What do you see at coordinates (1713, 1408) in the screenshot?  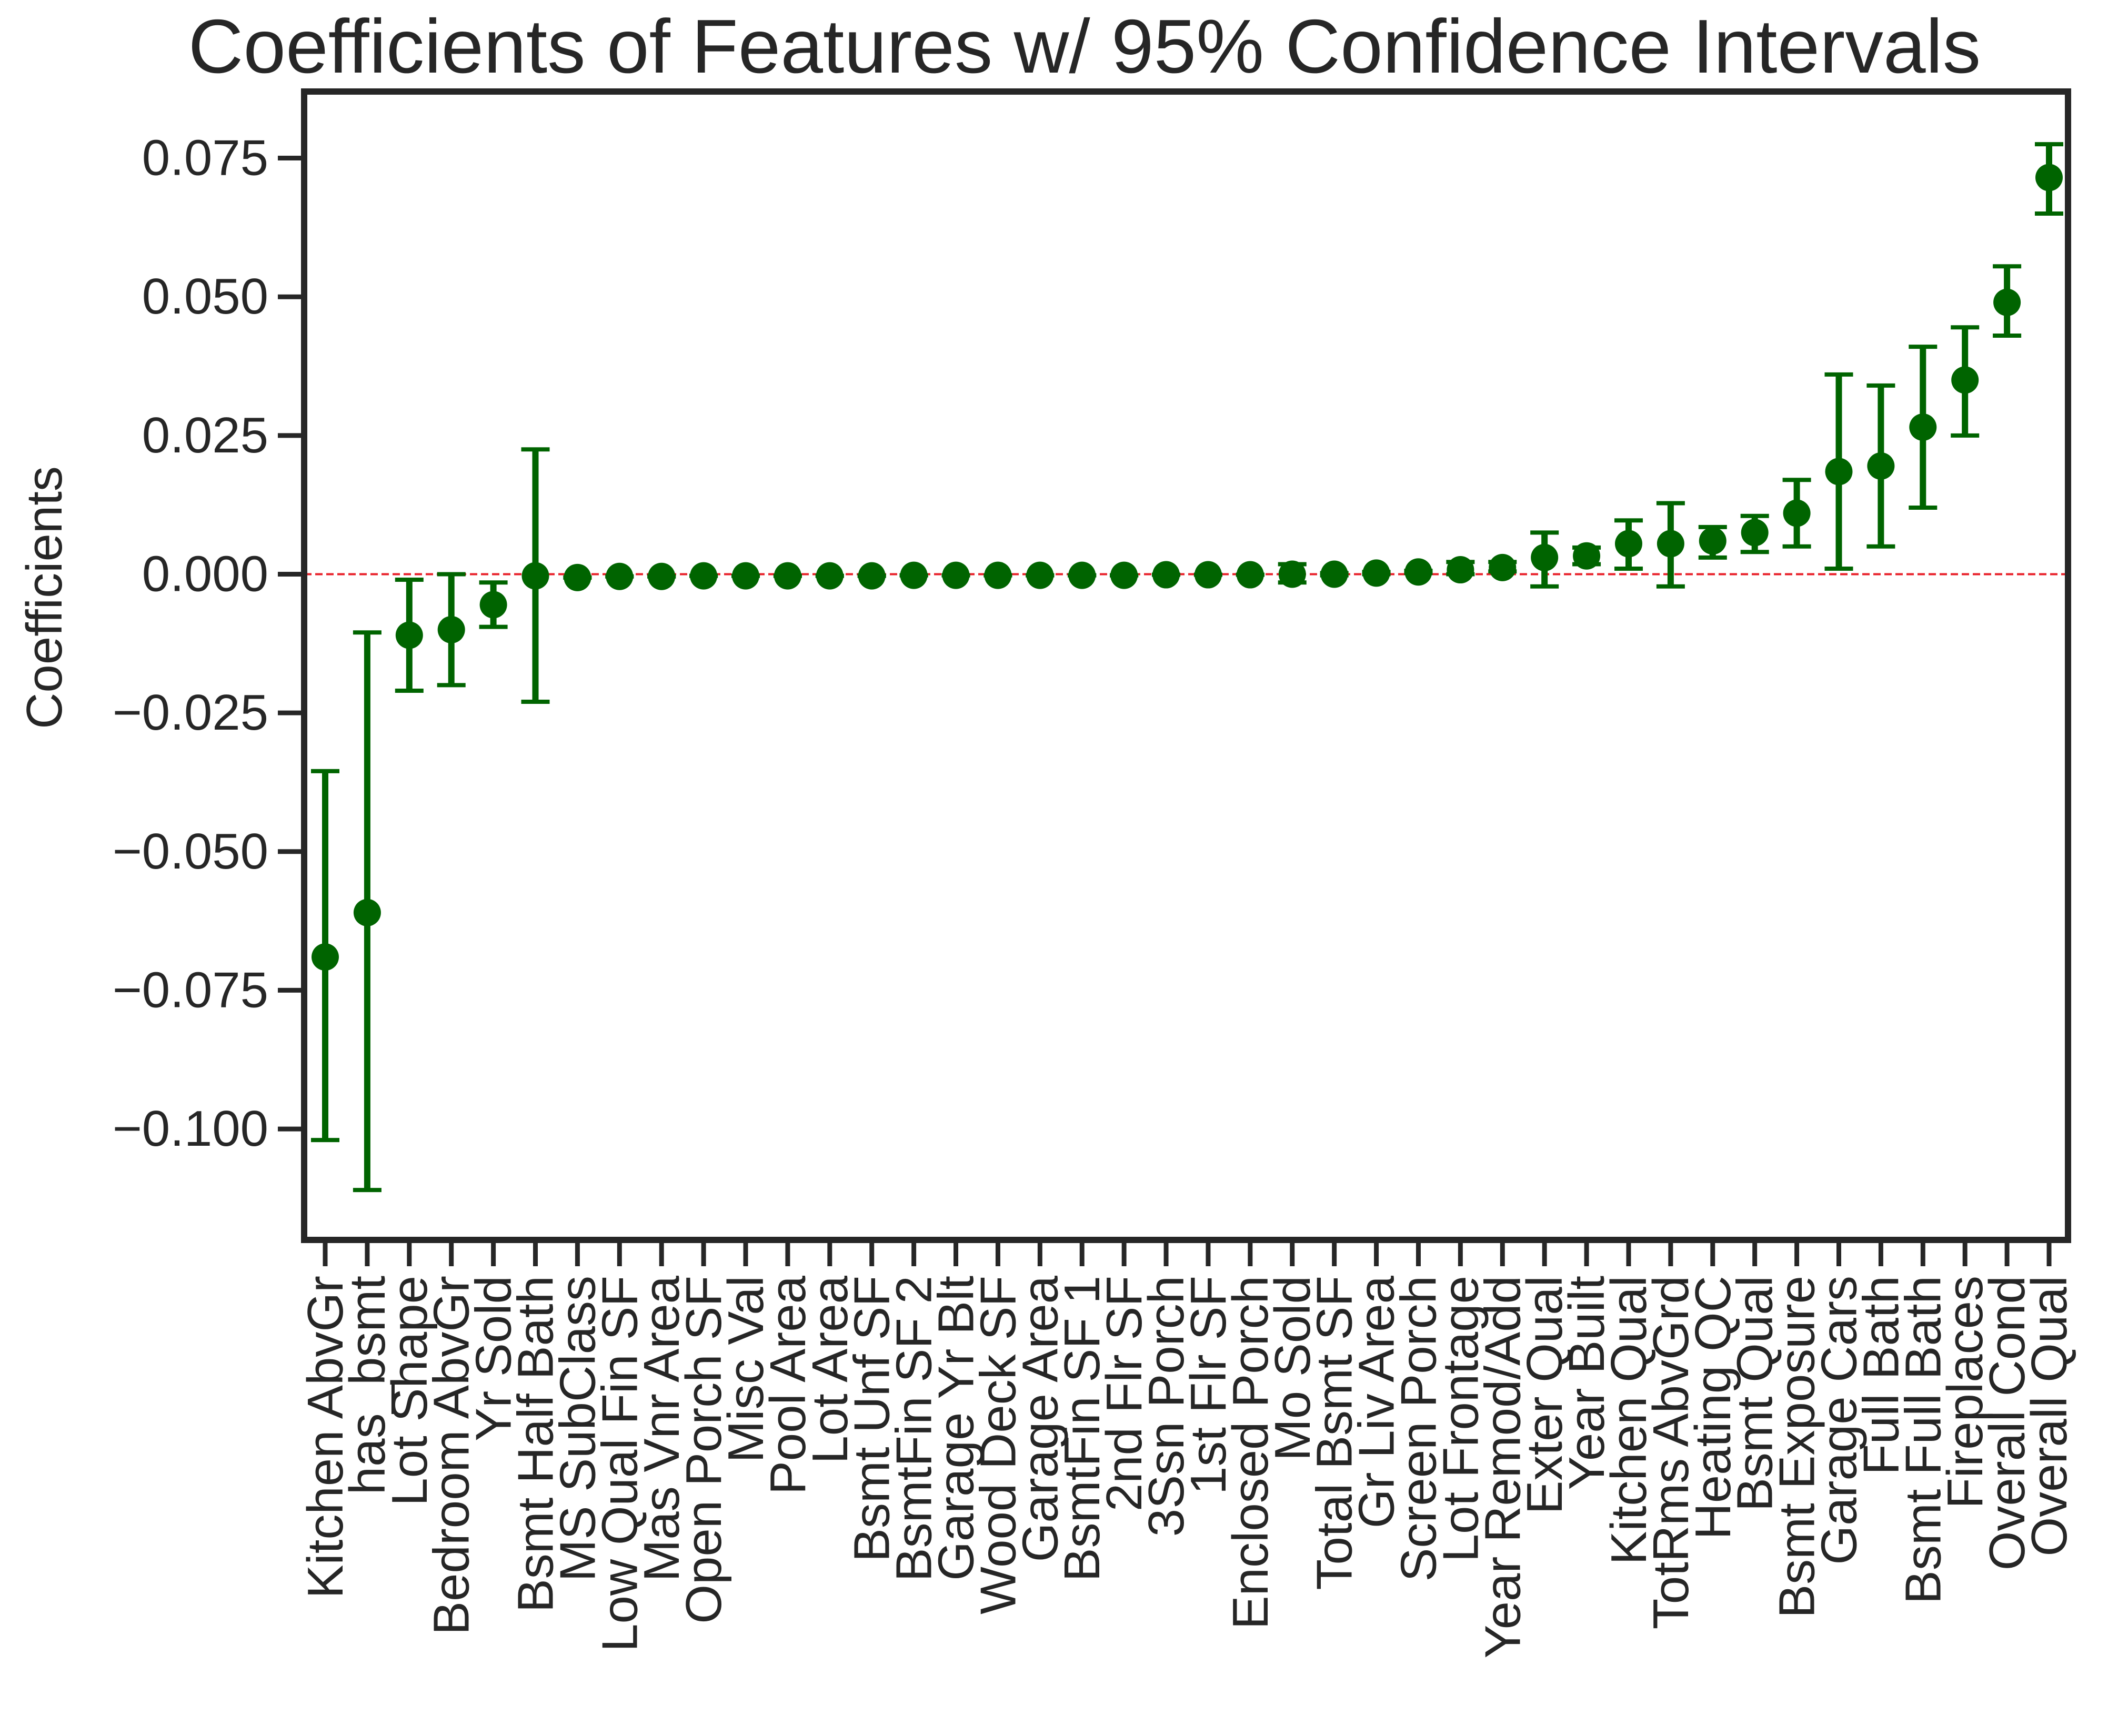 I see `x-tick-label: Heating QC` at bounding box center [1713, 1408].